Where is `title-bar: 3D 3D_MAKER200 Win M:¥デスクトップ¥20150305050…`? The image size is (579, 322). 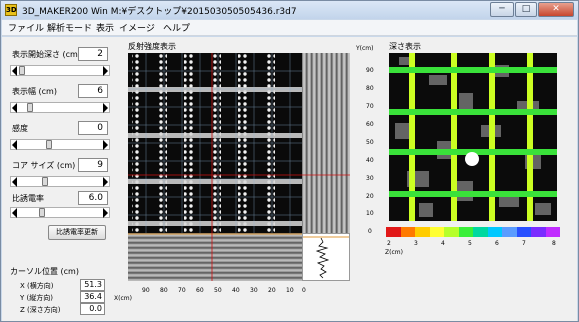
title-bar: 3D 3D_MAKER200 Win M:¥デスクトップ¥20150305050… is located at coordinates (289, 10).